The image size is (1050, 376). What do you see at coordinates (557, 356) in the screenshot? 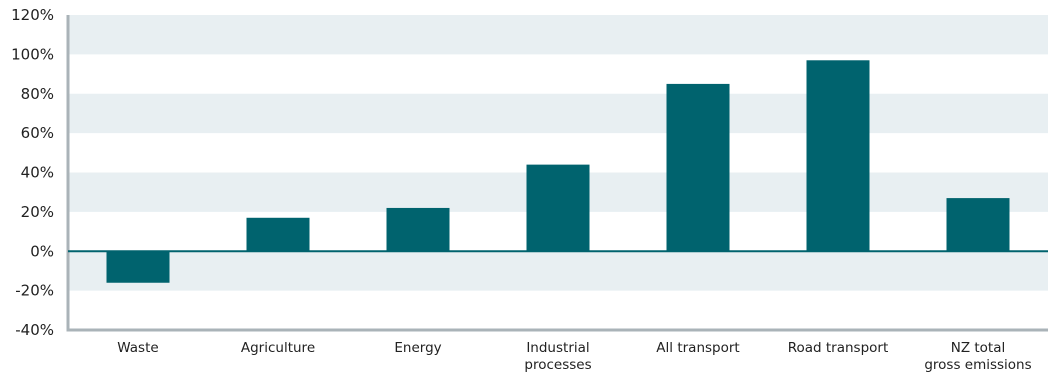
I see `x-tick-label: Industrial processes` at bounding box center [557, 356].